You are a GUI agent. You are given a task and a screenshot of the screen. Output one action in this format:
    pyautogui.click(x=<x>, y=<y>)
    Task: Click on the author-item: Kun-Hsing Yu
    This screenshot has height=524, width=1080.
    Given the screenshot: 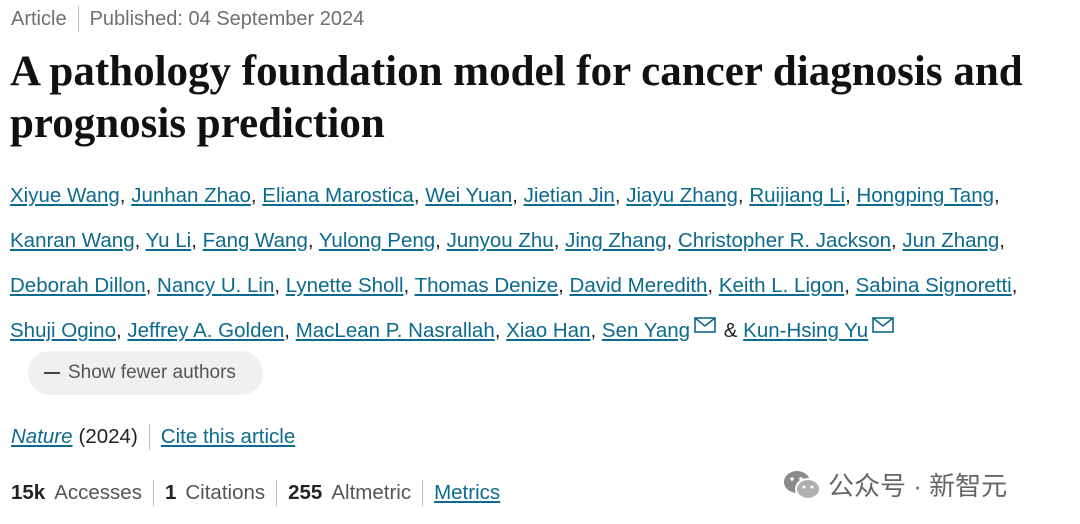 What is the action you would take?
    pyautogui.click(x=819, y=329)
    